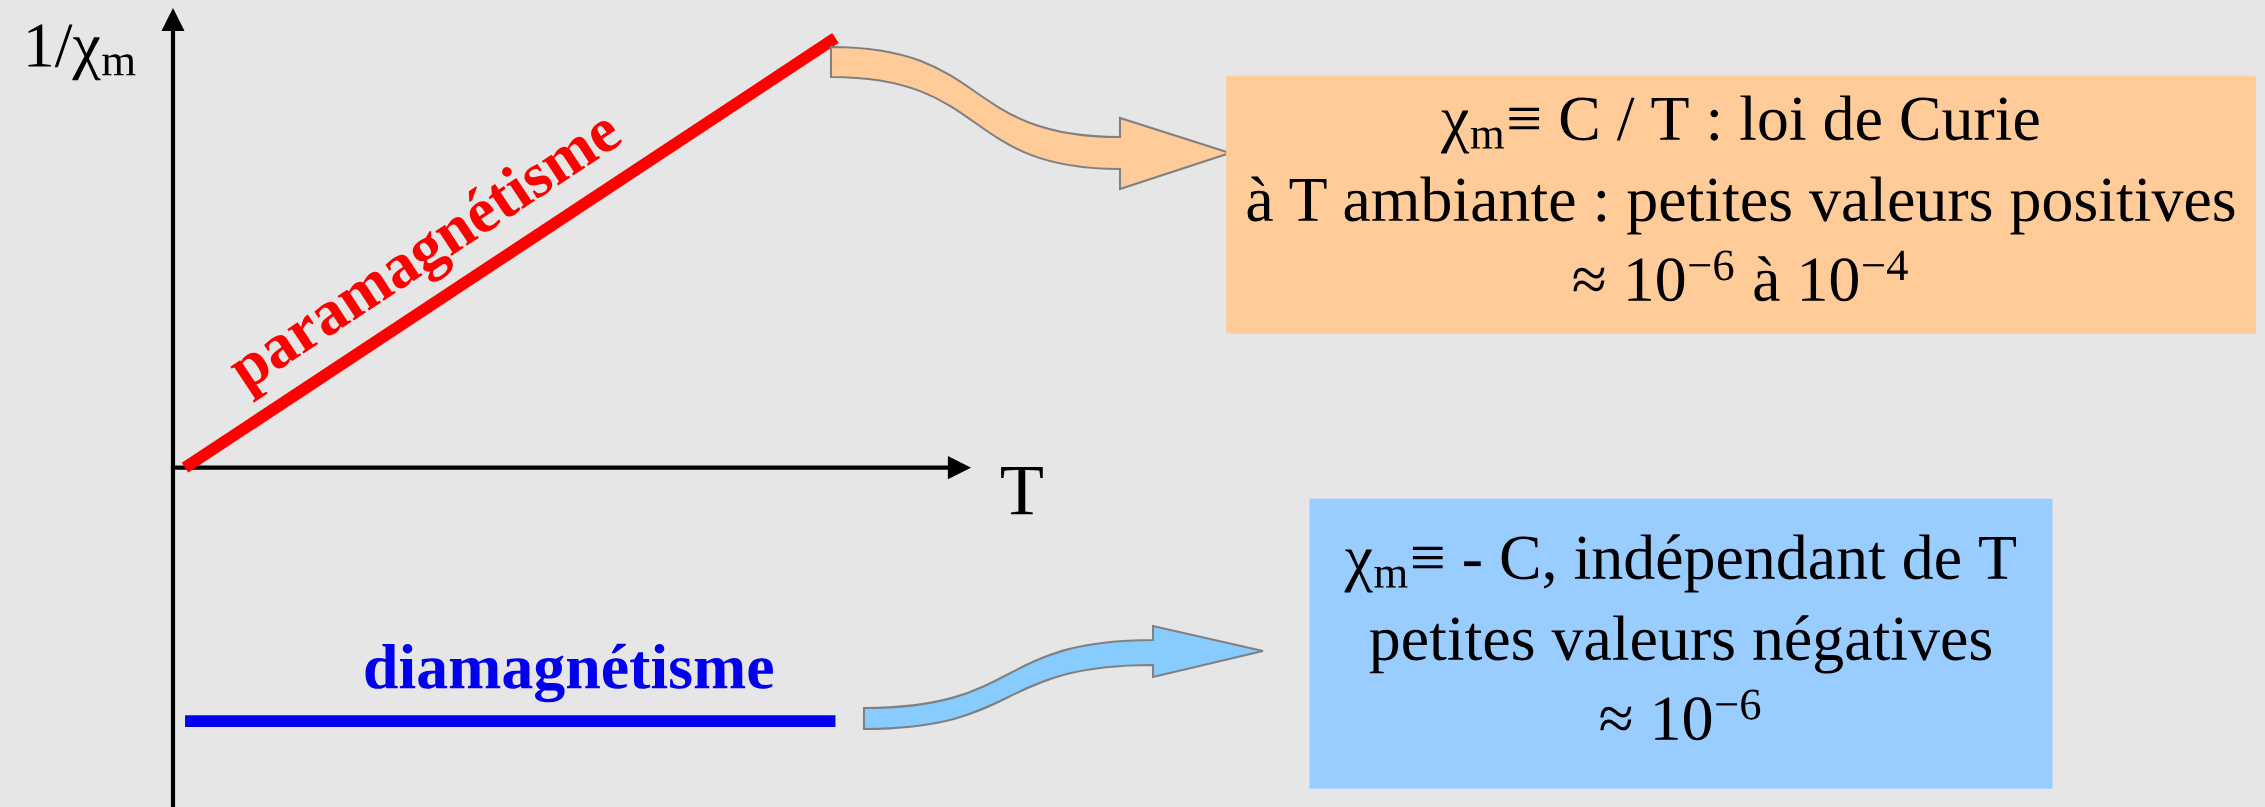 The width and height of the screenshot is (2265, 807). I want to click on text: χ$_{m}$≡ - C, indépendant de T petites valeurs négatives ≈ 10$^{−6}$, so click(1680, 637).